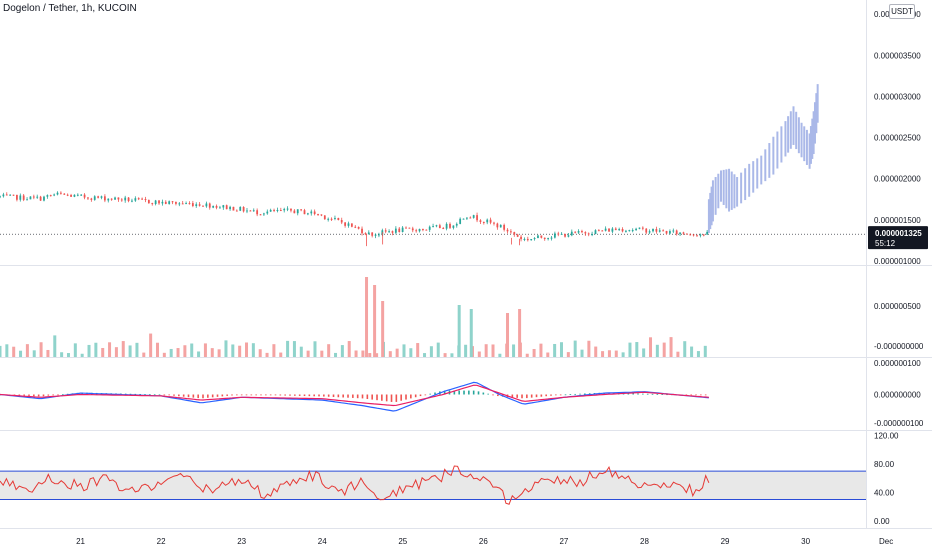 The height and width of the screenshot is (555, 932). I want to click on price-candles, so click(354, 219).